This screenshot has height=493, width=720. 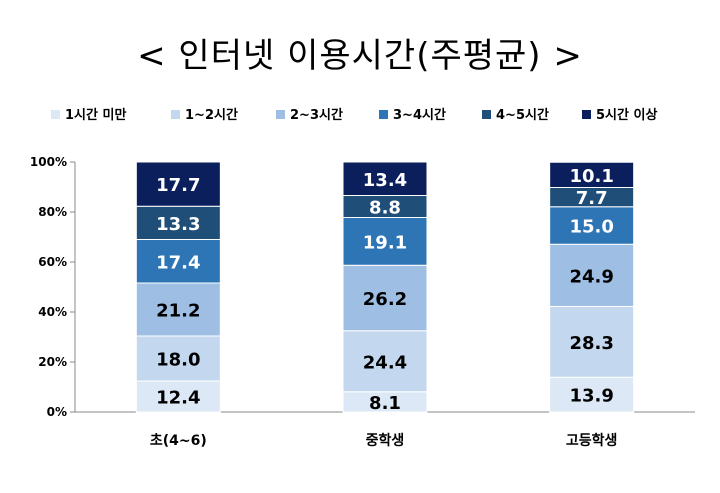 What do you see at coordinates (419, 115) in the screenshot?
I see `legend-label: 3~4시간` at bounding box center [419, 115].